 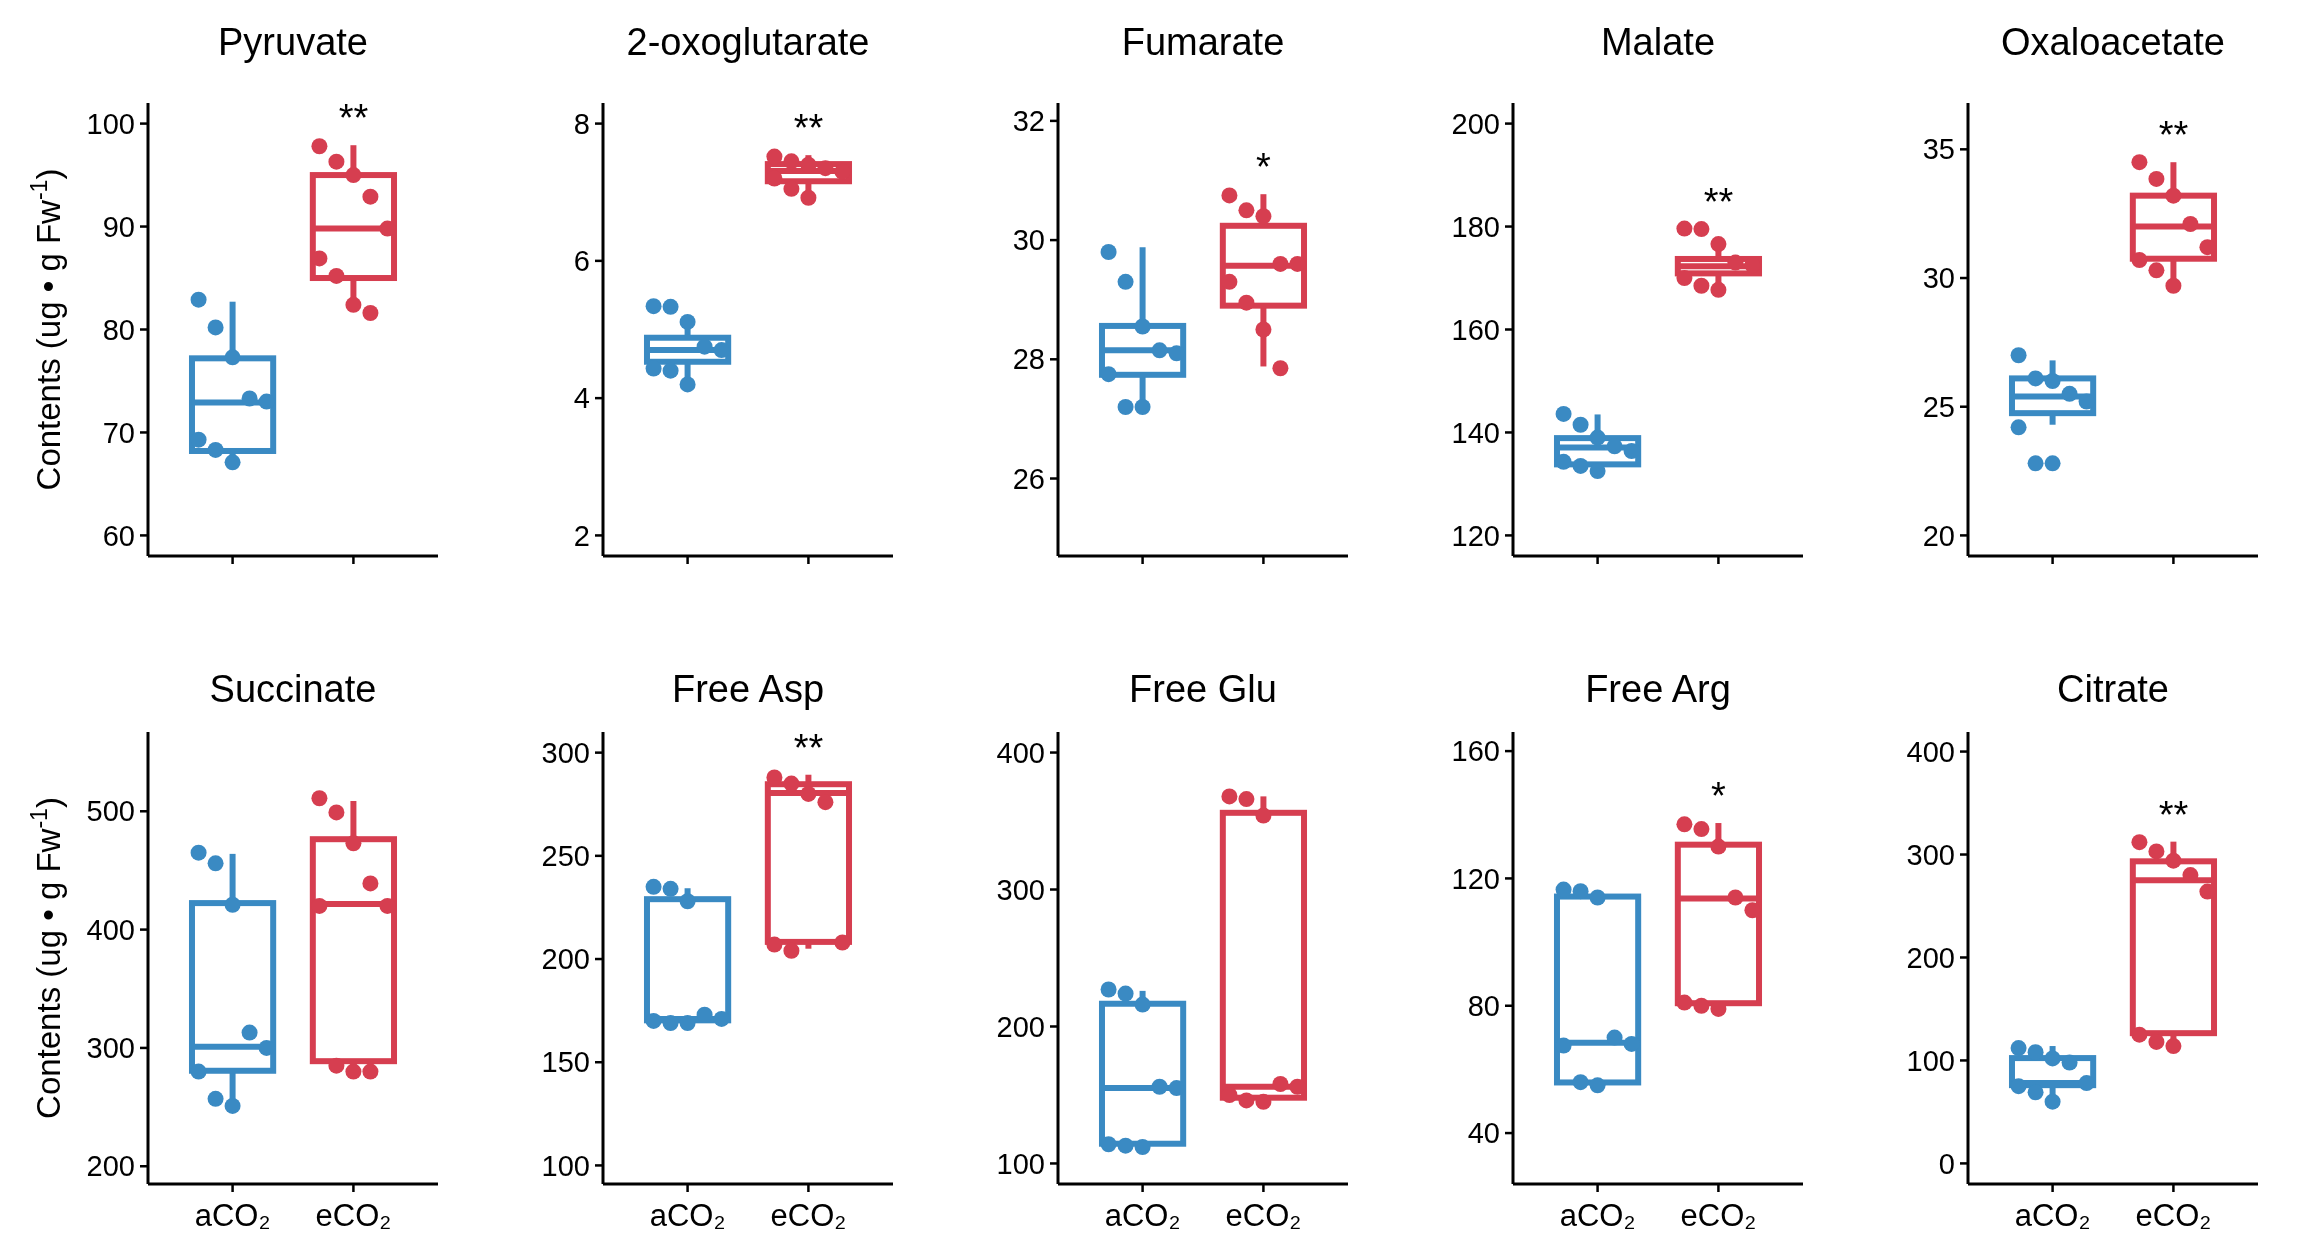 I want to click on y-tick-label: 35, so click(x=1938, y=149).